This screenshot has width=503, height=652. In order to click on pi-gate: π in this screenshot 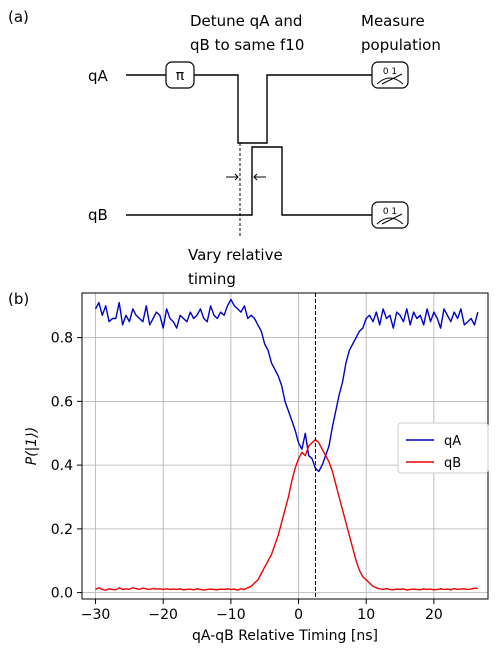, I will do `click(180, 75)`.